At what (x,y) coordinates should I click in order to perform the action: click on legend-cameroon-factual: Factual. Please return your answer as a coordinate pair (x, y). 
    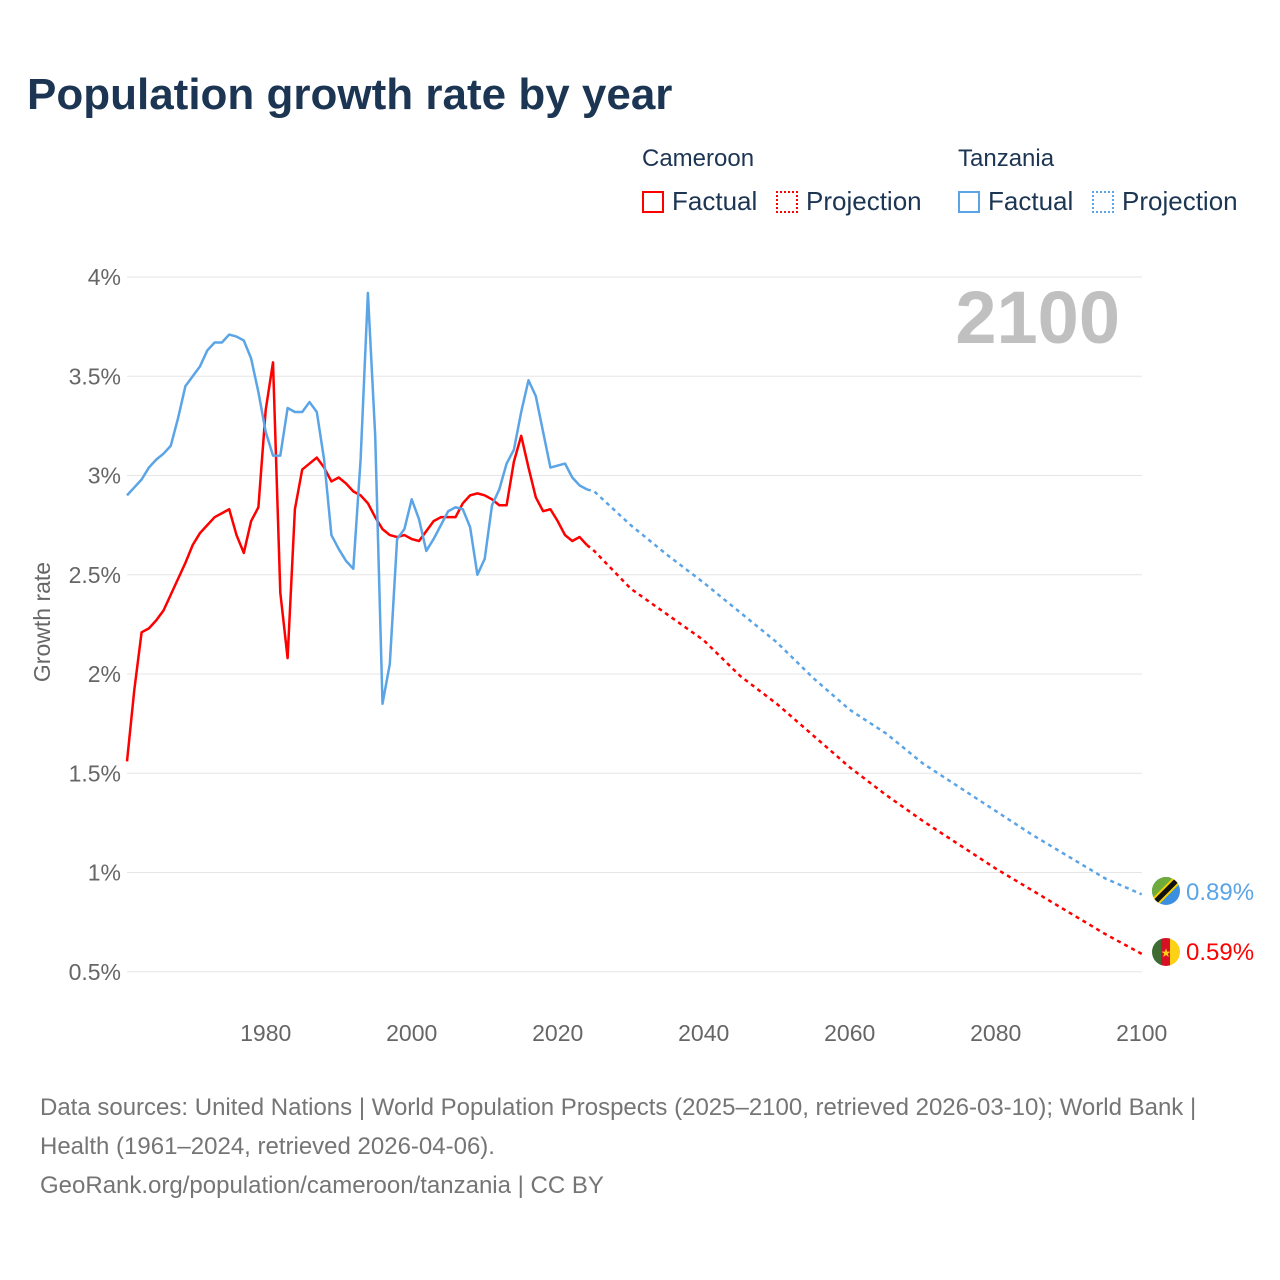
    Looking at the image, I should click on (699, 201).